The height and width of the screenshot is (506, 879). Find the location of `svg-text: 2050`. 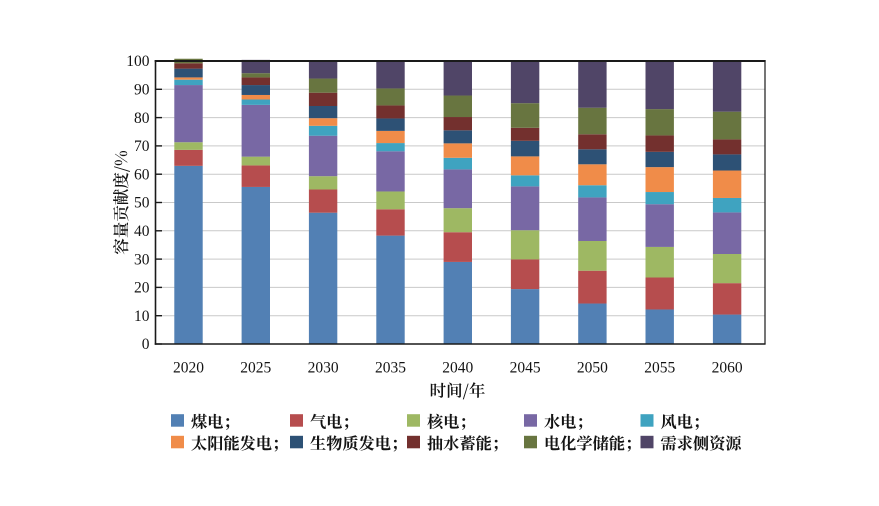

svg-text: 2050 is located at coordinates (592, 368).